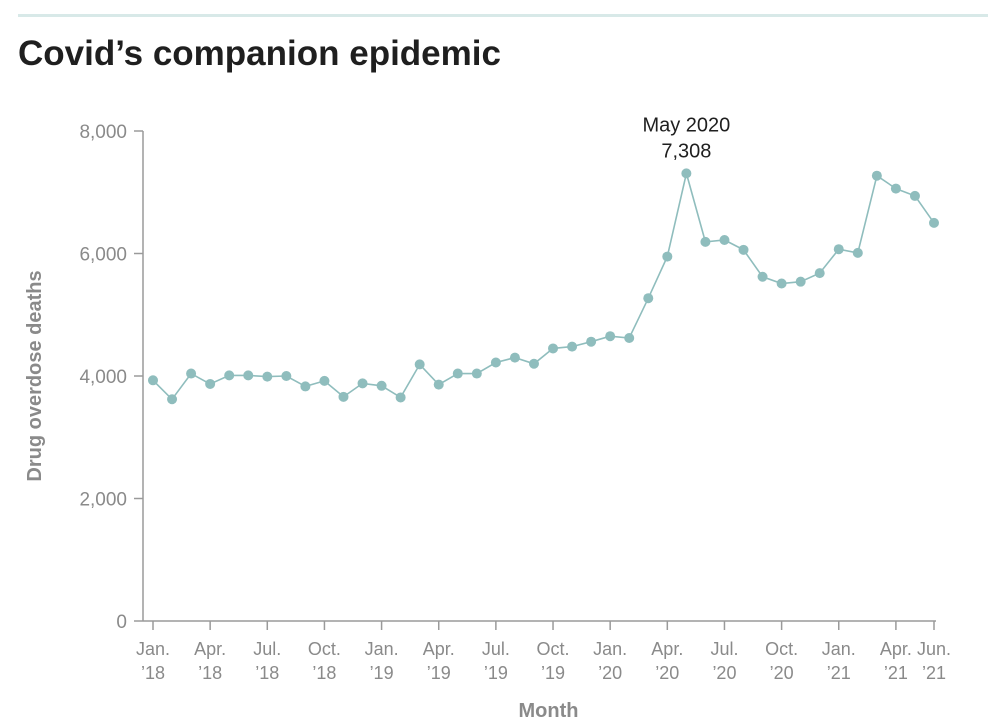 The image size is (1000, 727). I want to click on x-tick-label: Apr. ’18, so click(210, 661).